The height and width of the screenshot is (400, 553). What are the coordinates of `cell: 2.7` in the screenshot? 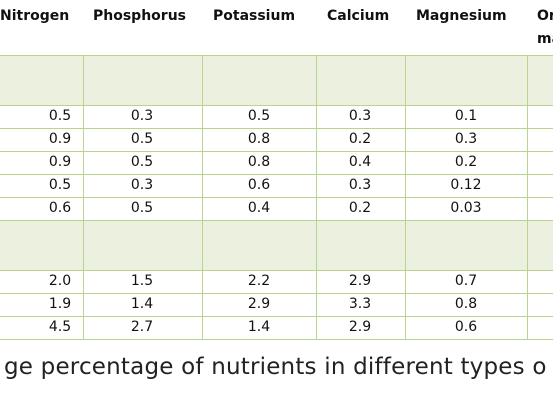 It's located at (142, 327).